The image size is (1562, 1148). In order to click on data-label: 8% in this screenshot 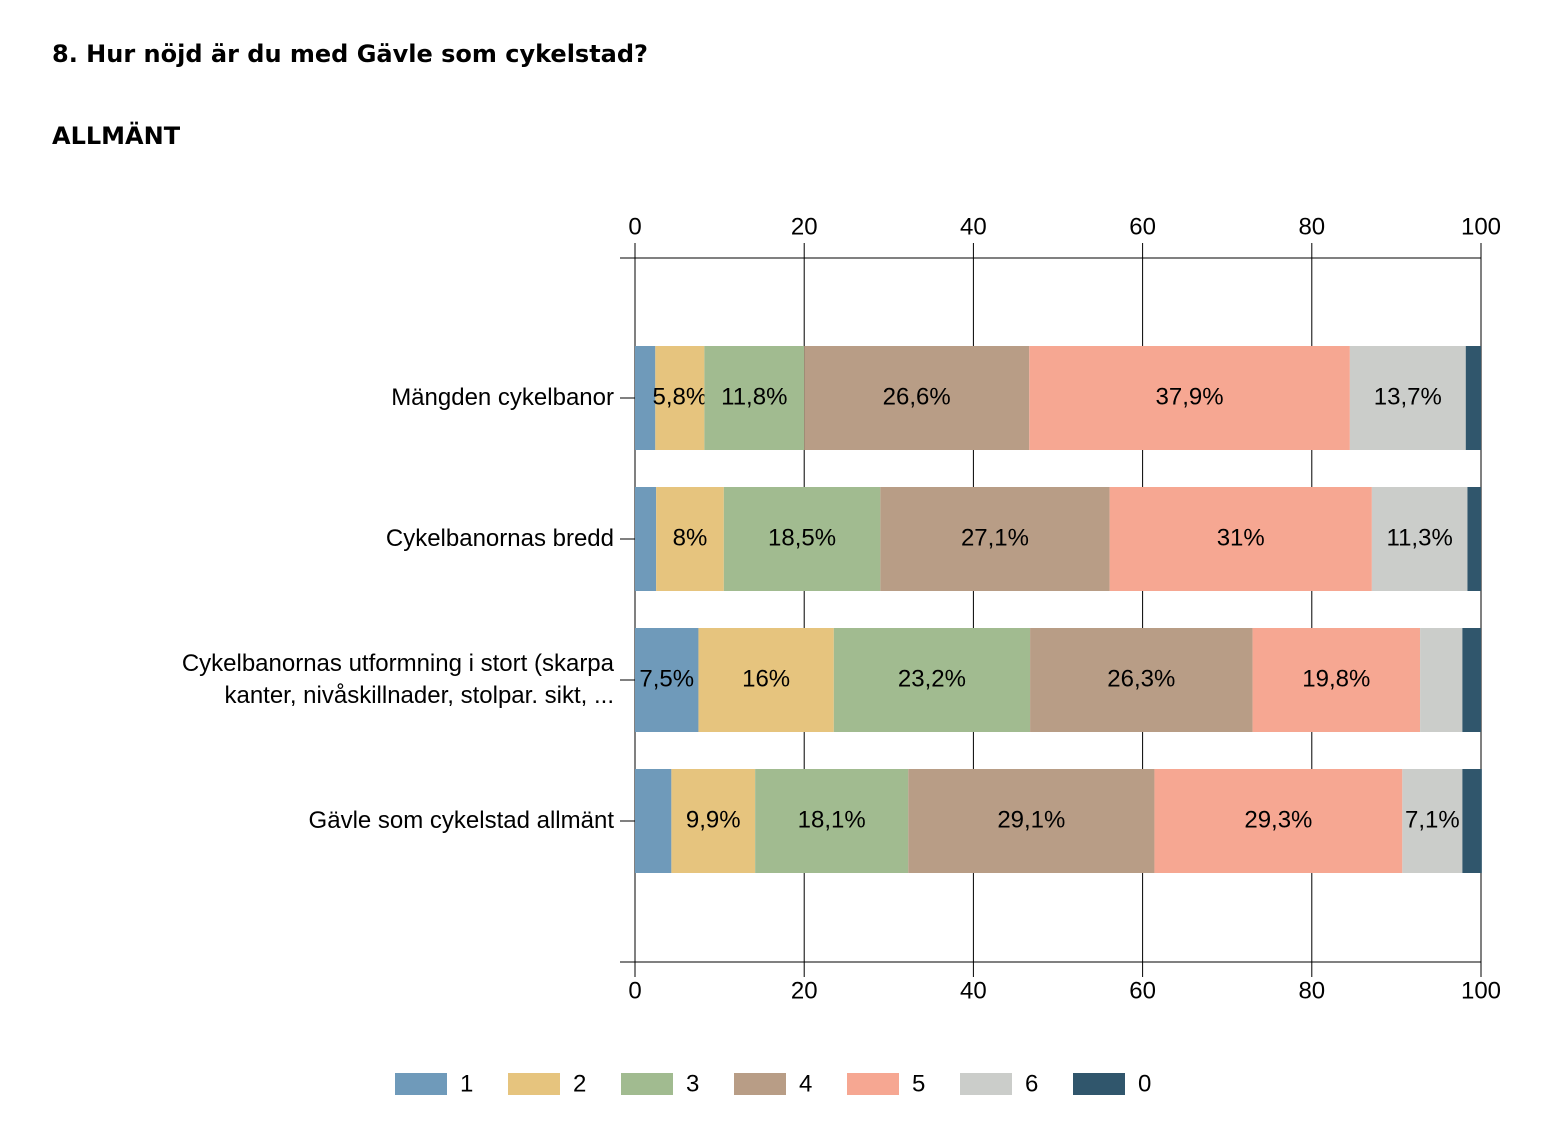, I will do `click(690, 537)`.